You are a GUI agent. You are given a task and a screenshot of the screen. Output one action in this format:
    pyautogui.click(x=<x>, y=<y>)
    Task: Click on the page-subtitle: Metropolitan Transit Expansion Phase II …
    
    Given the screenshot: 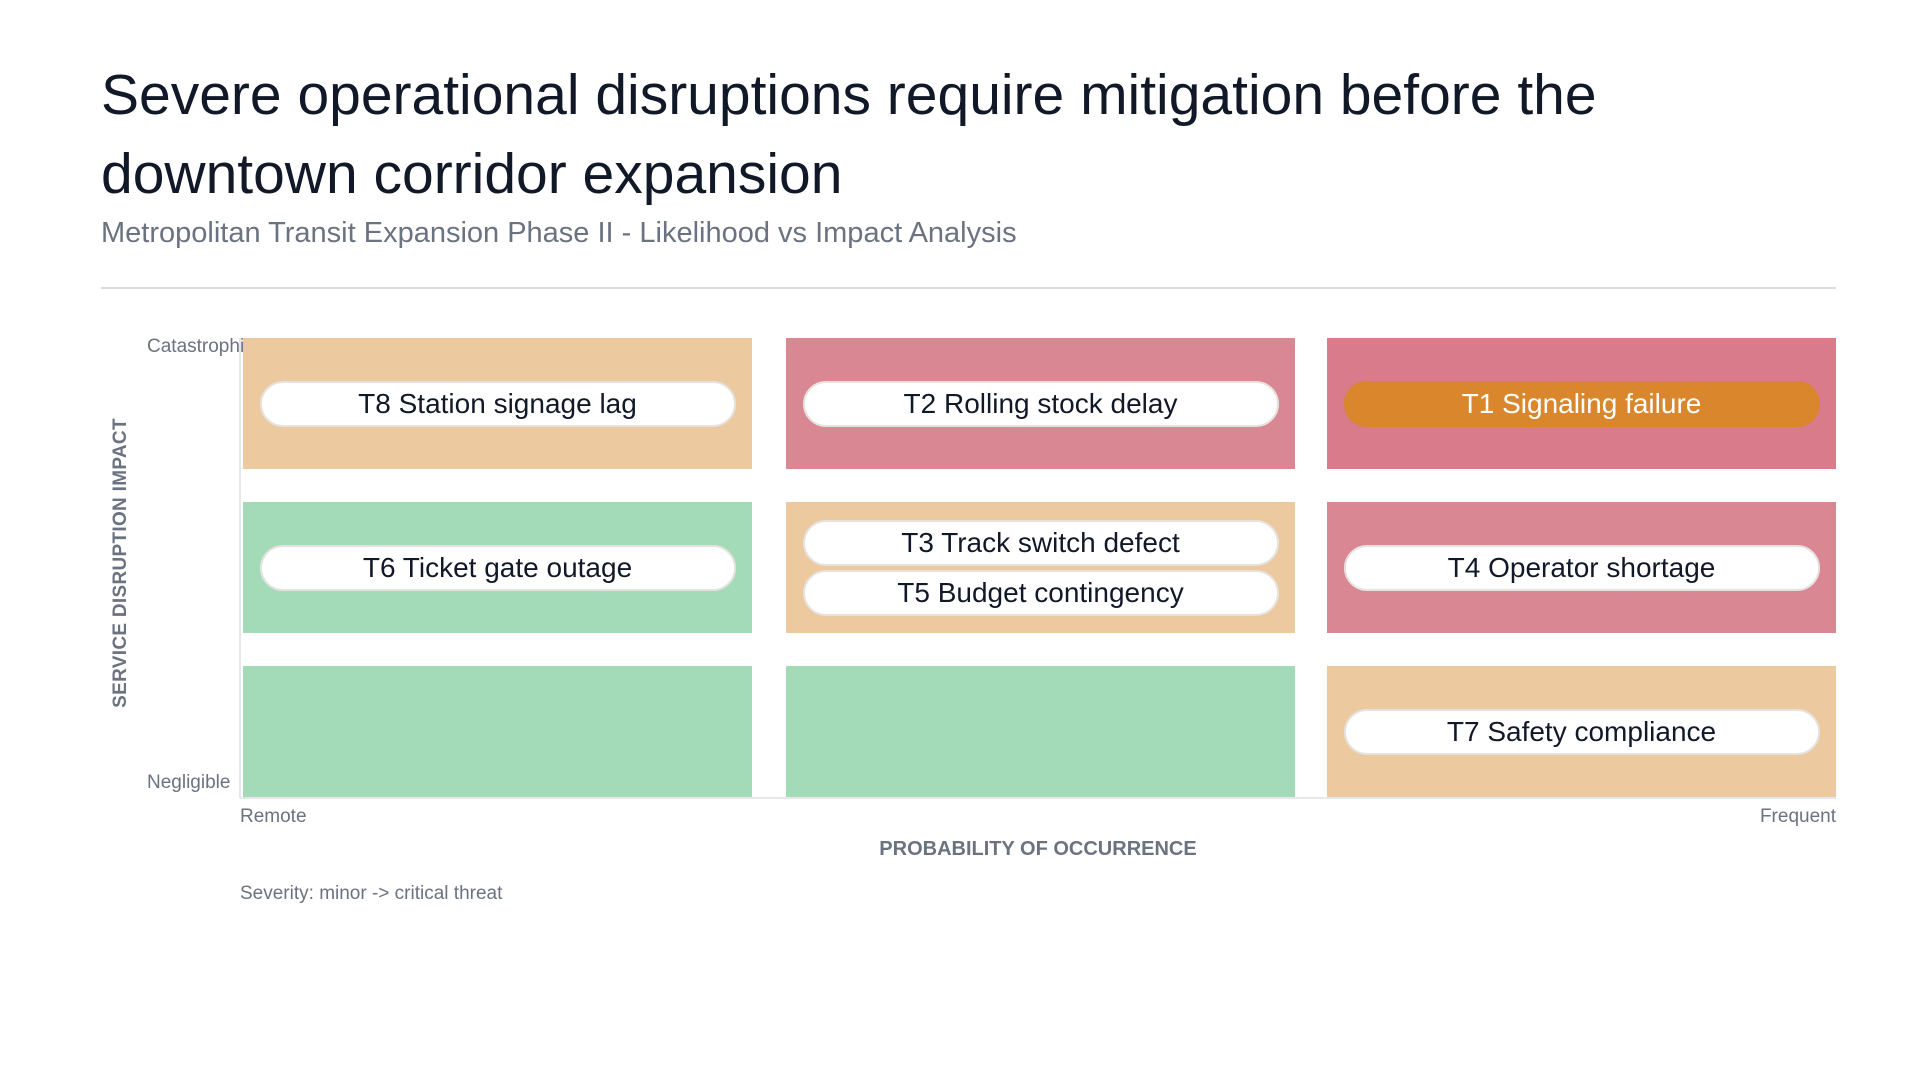 What is the action you would take?
    pyautogui.click(x=559, y=233)
    